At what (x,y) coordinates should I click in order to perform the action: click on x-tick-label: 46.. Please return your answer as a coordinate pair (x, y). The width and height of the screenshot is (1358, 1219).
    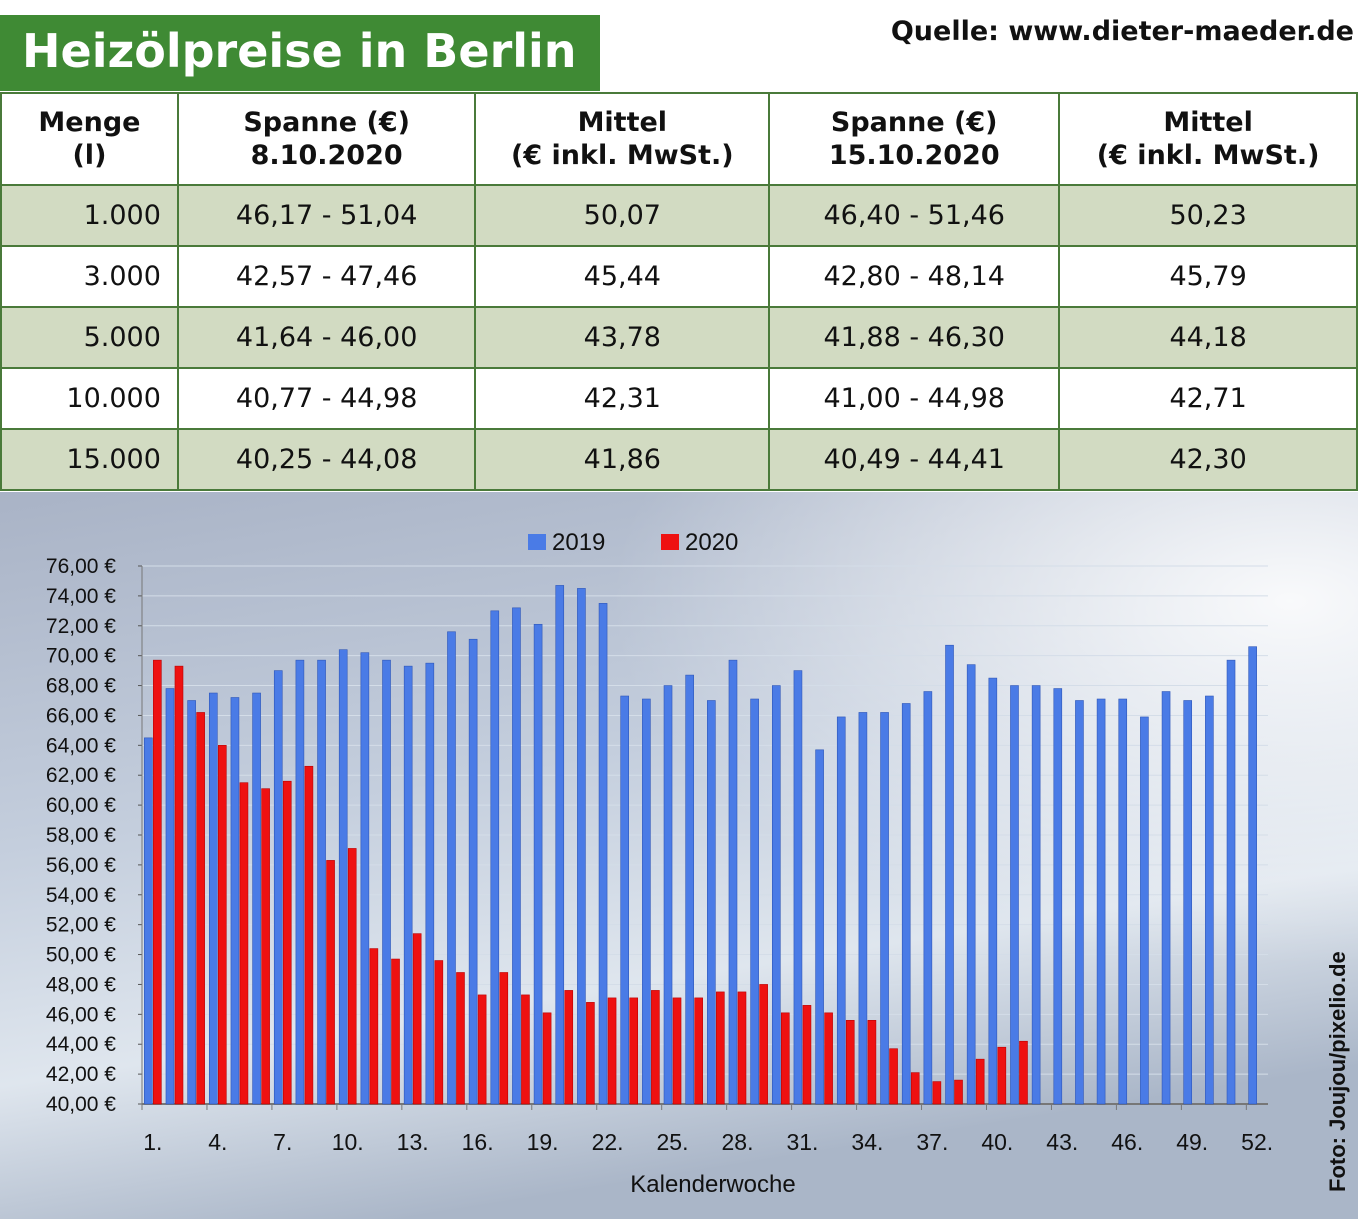
    Looking at the image, I should click on (1127, 1142).